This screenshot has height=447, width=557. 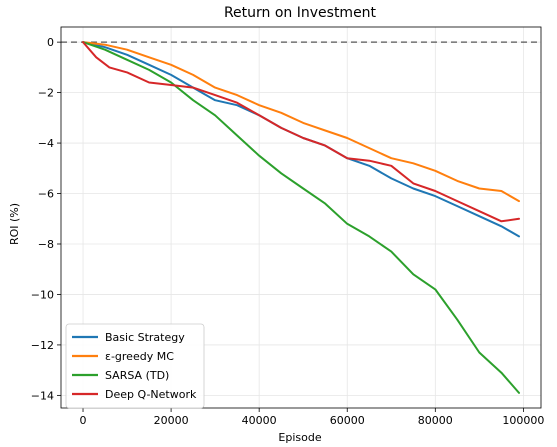 I want to click on y-axis-label: ROI (%), so click(x=14, y=224).